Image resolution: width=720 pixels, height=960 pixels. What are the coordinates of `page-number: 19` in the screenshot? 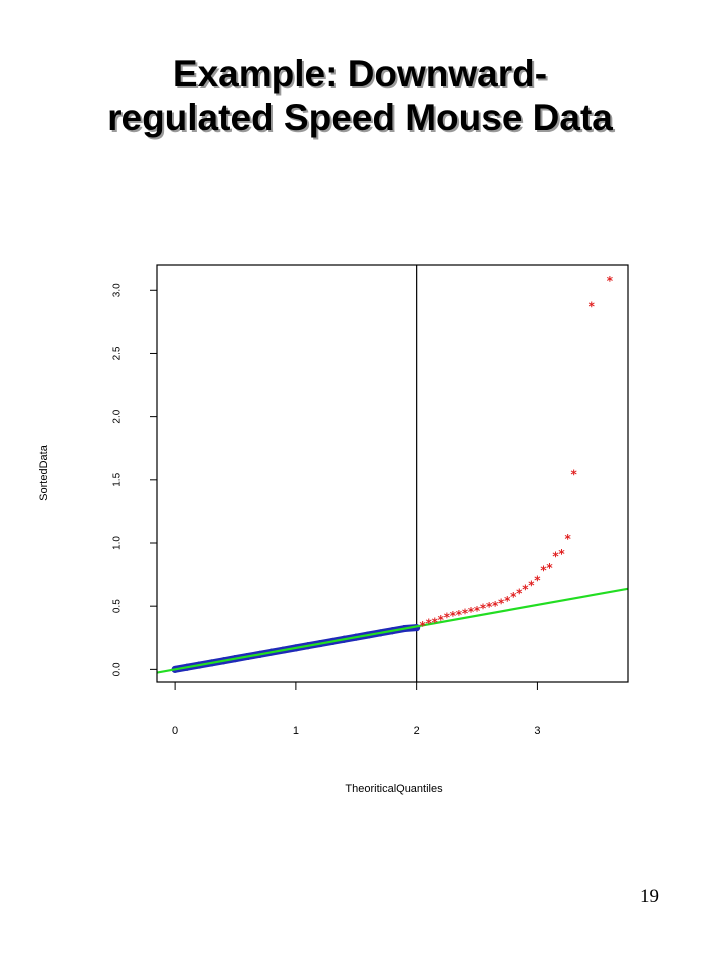 It's located at (649, 896).